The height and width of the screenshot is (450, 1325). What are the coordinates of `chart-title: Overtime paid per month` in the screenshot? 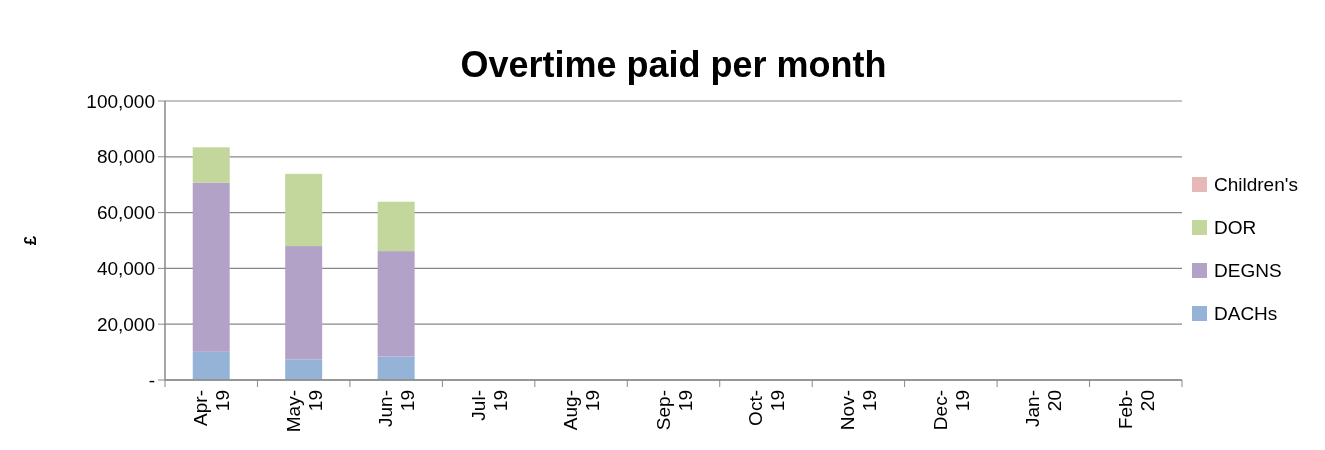 It's located at (673, 64).